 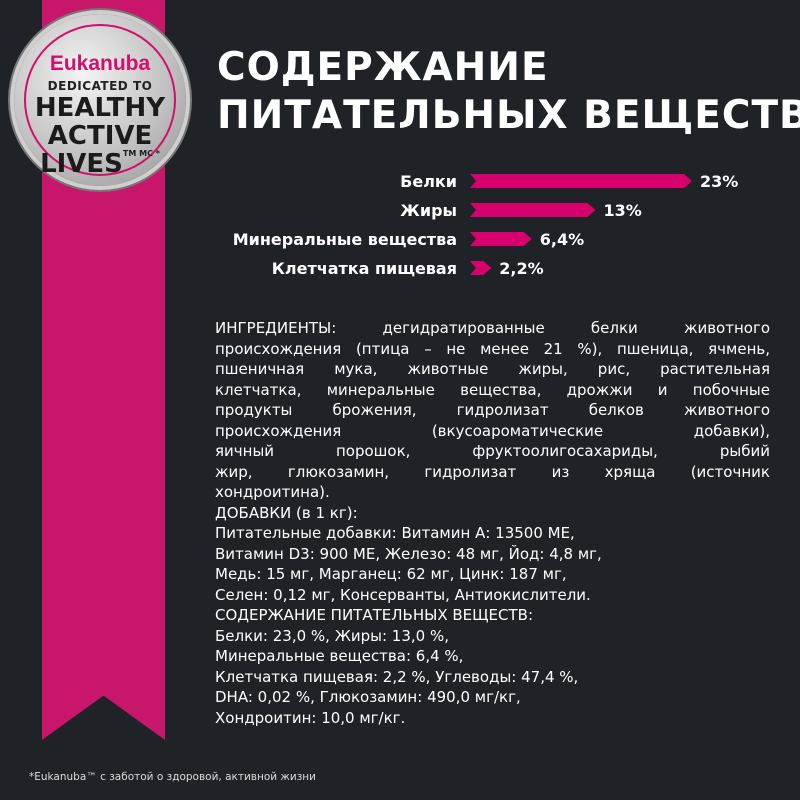 What do you see at coordinates (332, 635) in the screenshot?
I see `ingredients-line: Белки: 23,0 %, Жиры: 13,0 %,` at bounding box center [332, 635].